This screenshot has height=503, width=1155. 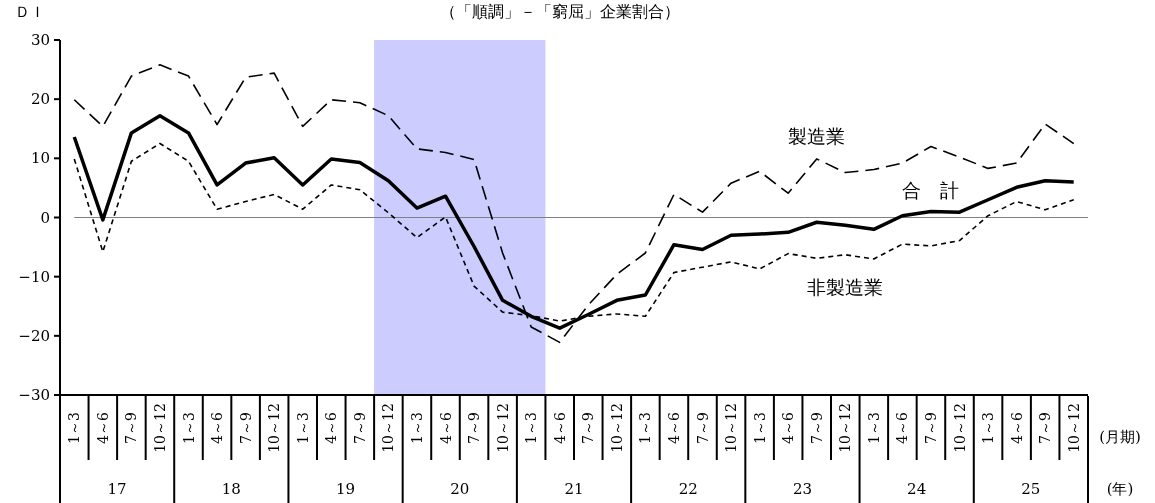 What do you see at coordinates (845, 287) in the screenshot?
I see `series-label: 非製造業` at bounding box center [845, 287].